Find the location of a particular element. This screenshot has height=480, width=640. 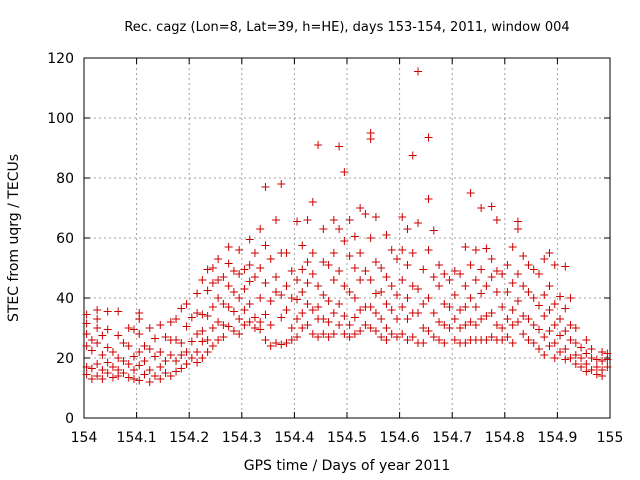

y-tick-label: 40 is located at coordinates (65, 299).